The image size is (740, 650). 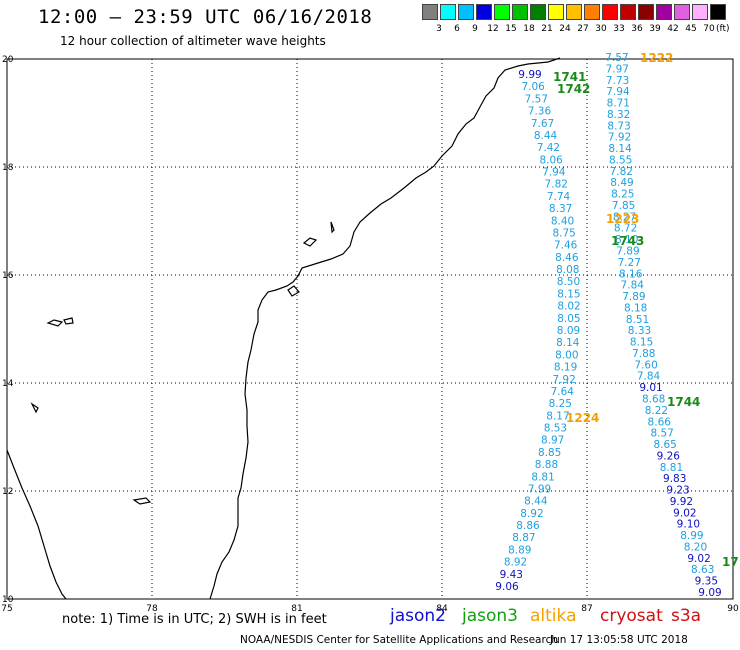 I want to click on wave-height-label: 7.42, so click(x=548, y=148).